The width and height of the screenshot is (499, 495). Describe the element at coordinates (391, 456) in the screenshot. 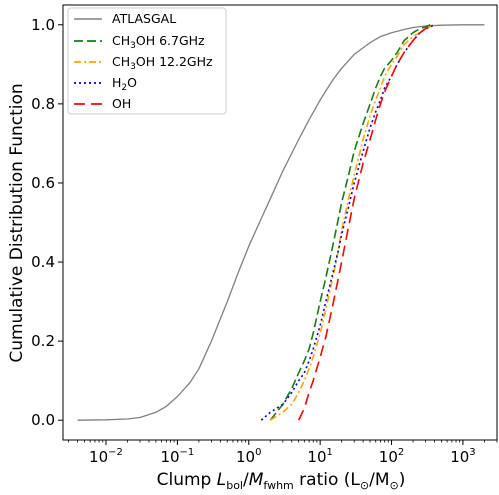

I see `x-tick-label: 10²` at that location.